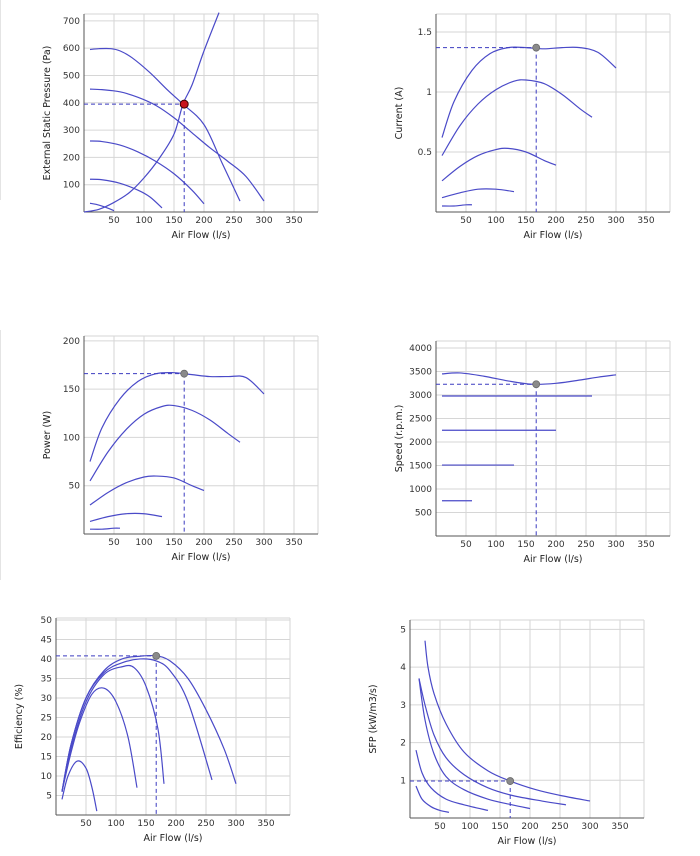 This screenshot has width=700, height=856. I want to click on pressure-x-tick-label: 100, so click(143, 221).